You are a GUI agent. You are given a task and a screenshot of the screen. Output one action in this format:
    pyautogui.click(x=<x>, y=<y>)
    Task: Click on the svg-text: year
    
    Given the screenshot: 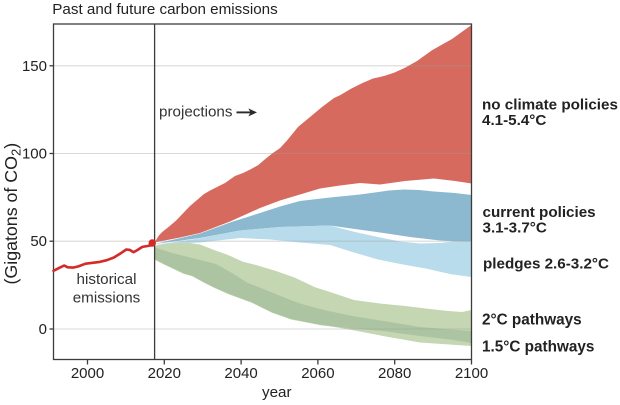 What is the action you would take?
    pyautogui.click(x=277, y=392)
    